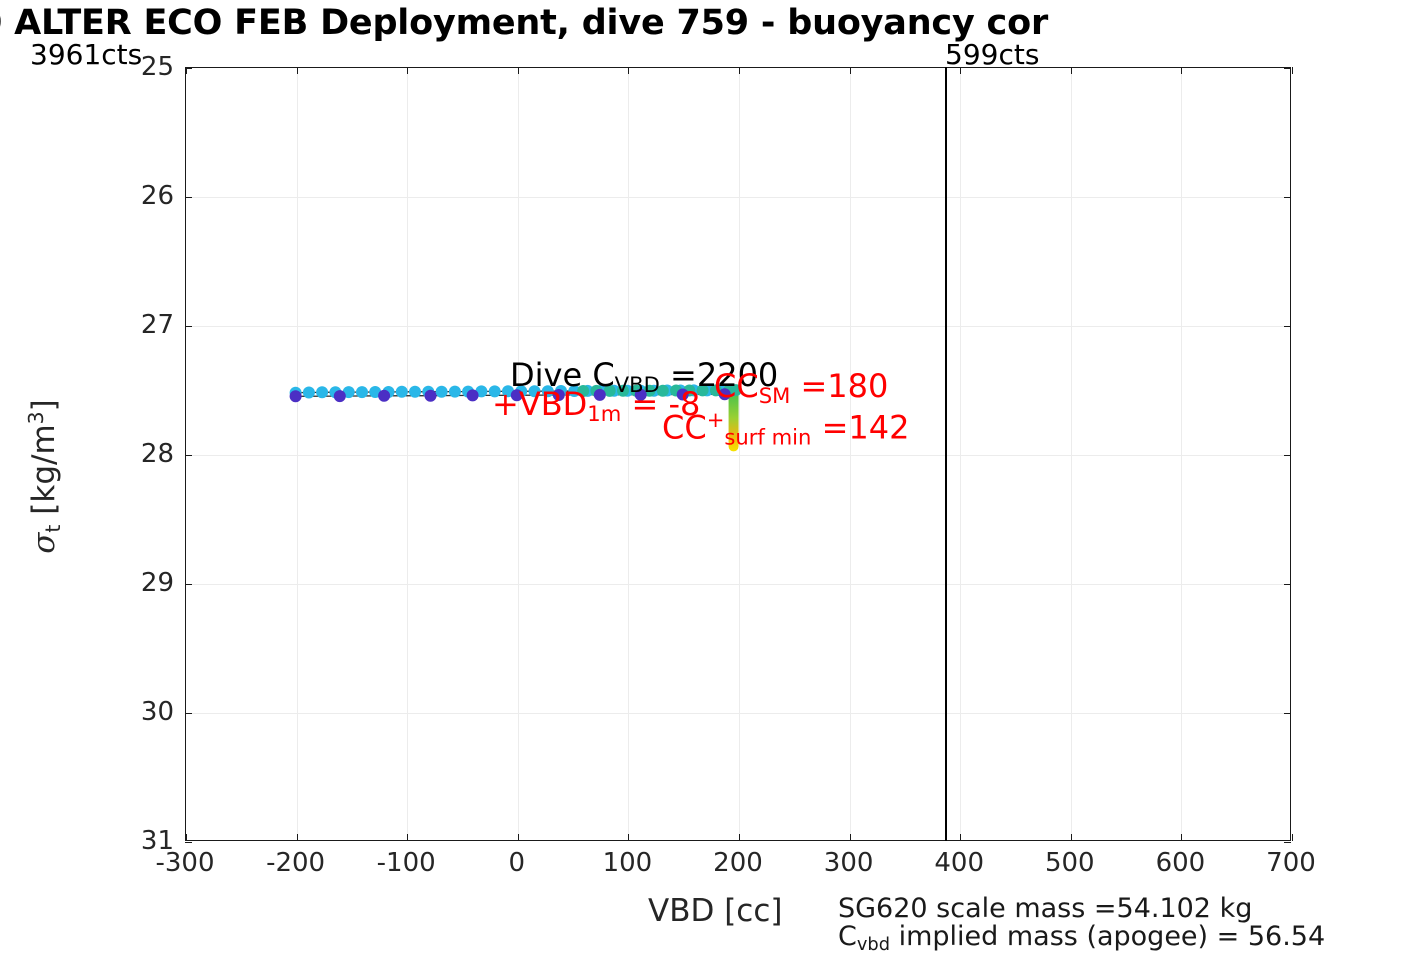 The image size is (1417, 955). Describe the element at coordinates (52, 528) in the screenshot. I see `y-axis-sub: t` at that location.